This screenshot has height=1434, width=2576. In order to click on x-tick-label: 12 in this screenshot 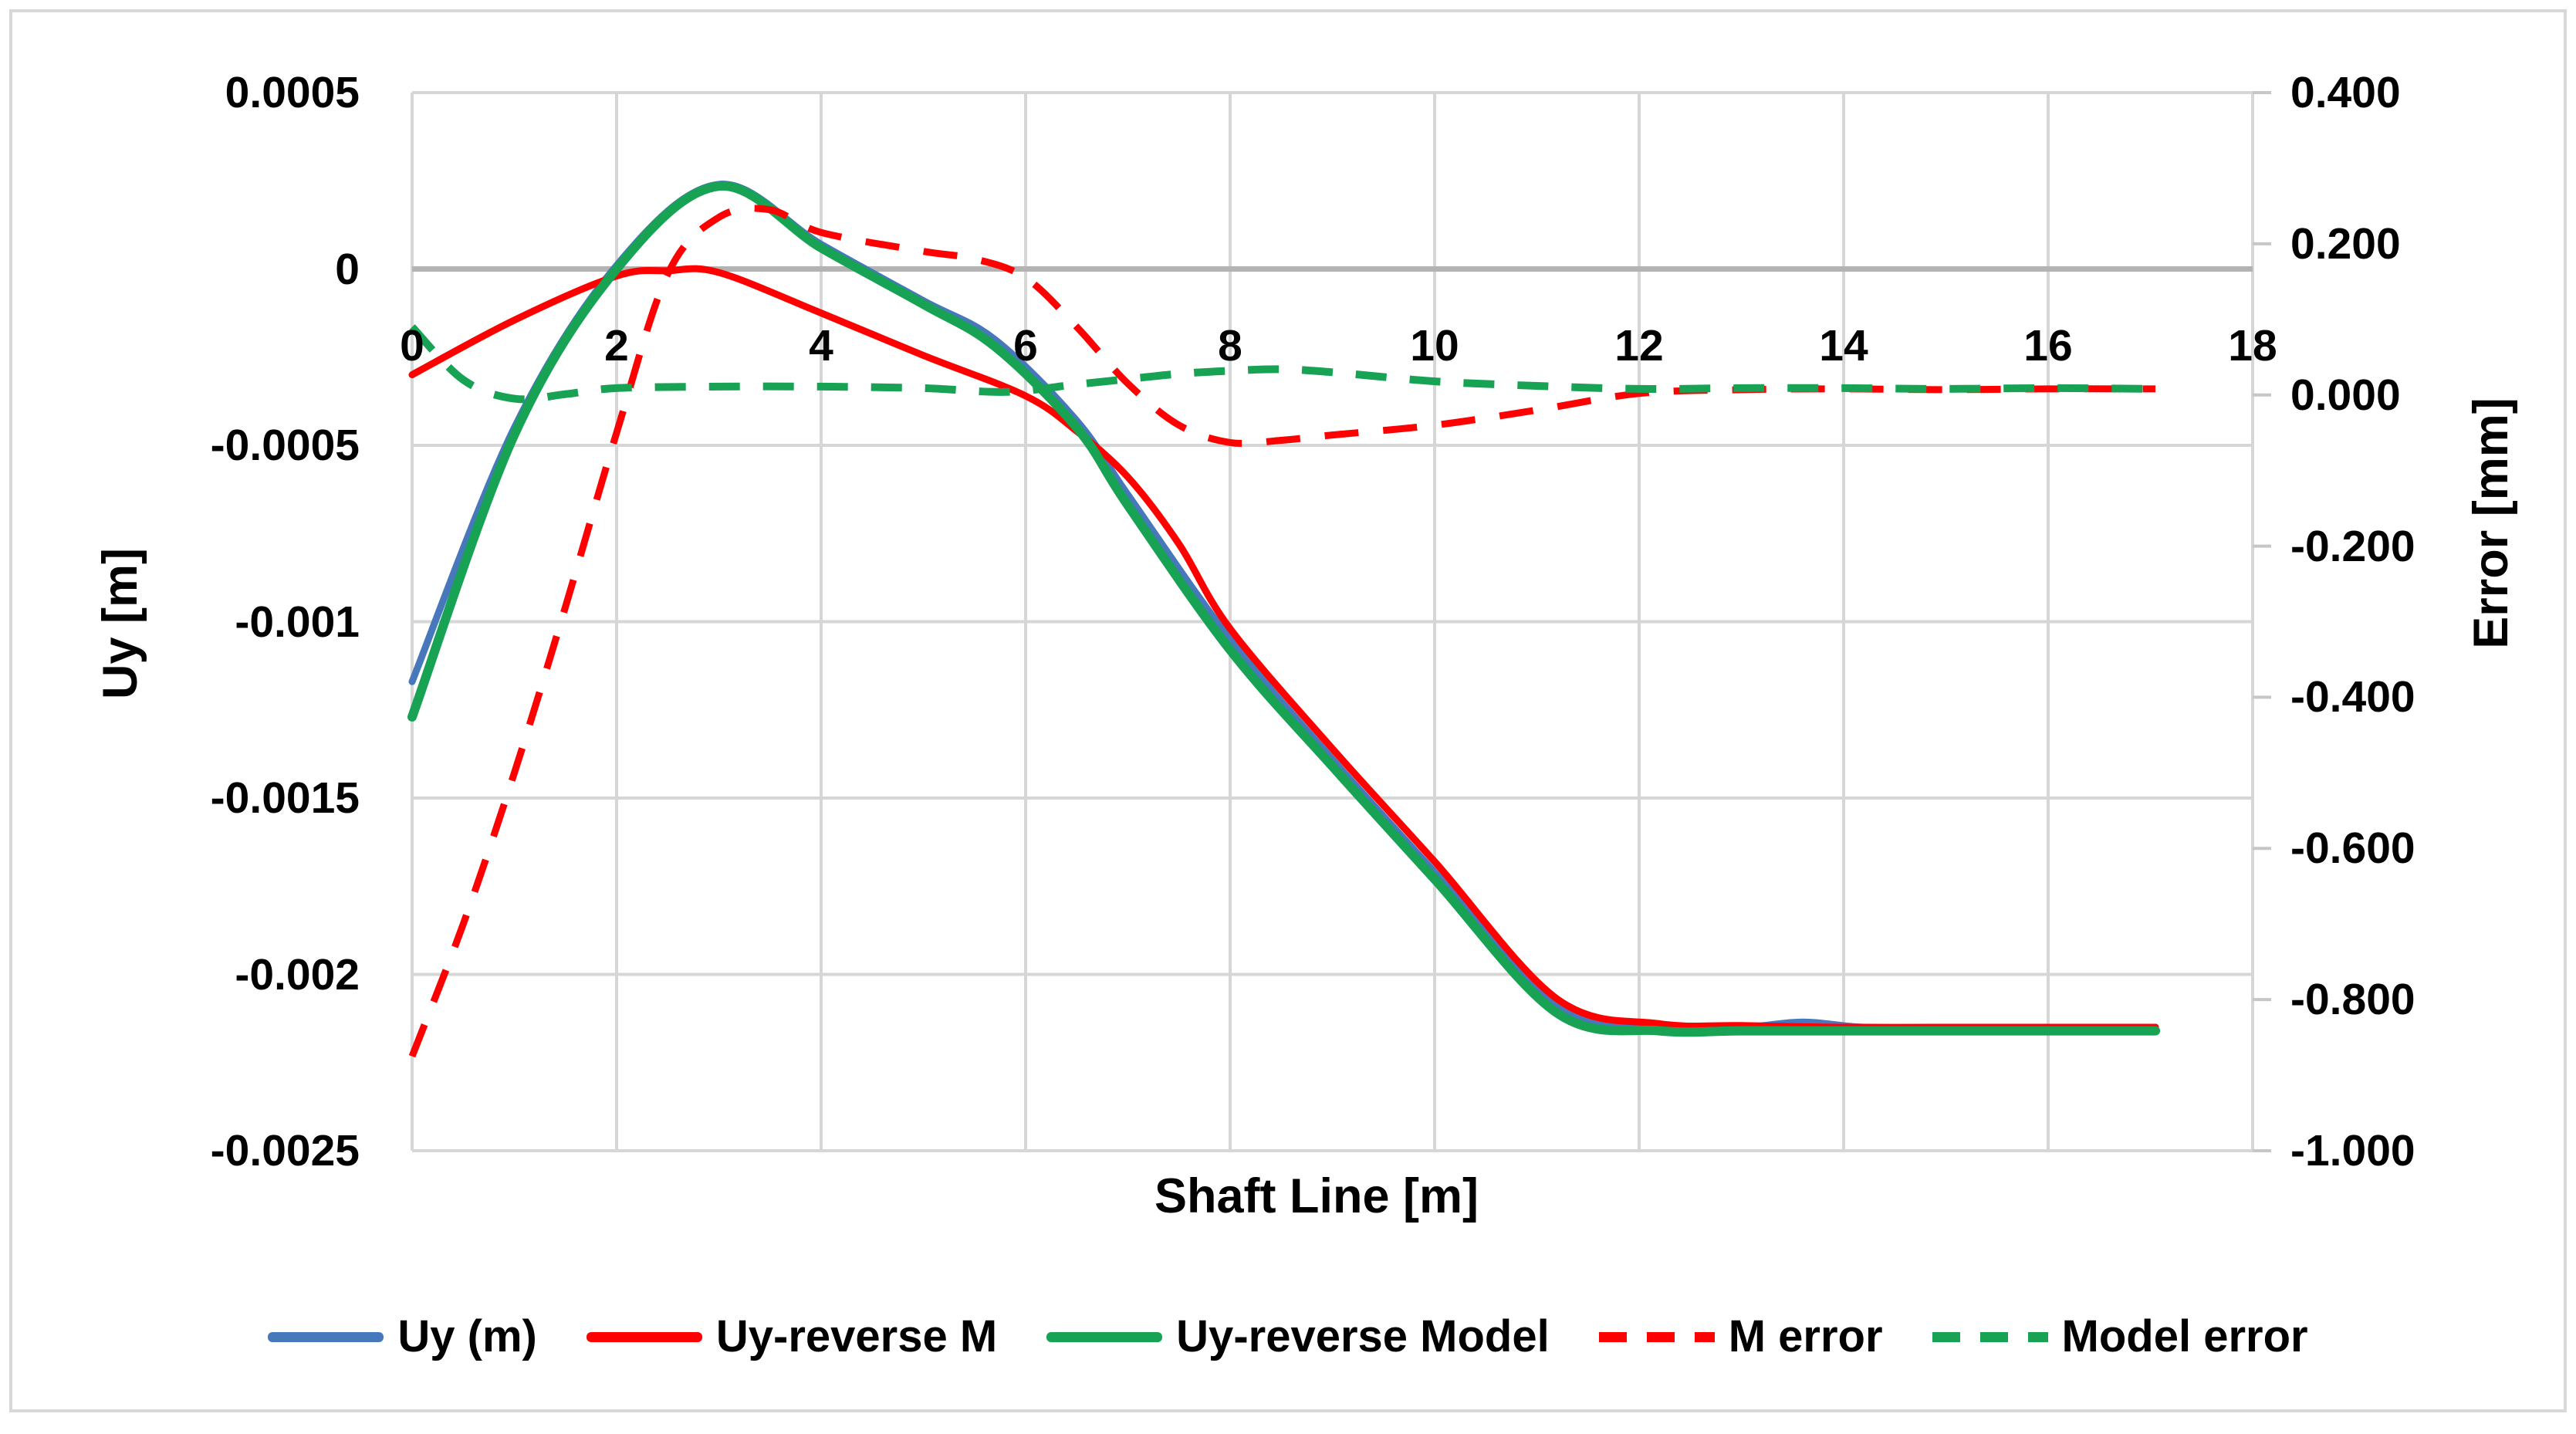, I will do `click(1639, 345)`.